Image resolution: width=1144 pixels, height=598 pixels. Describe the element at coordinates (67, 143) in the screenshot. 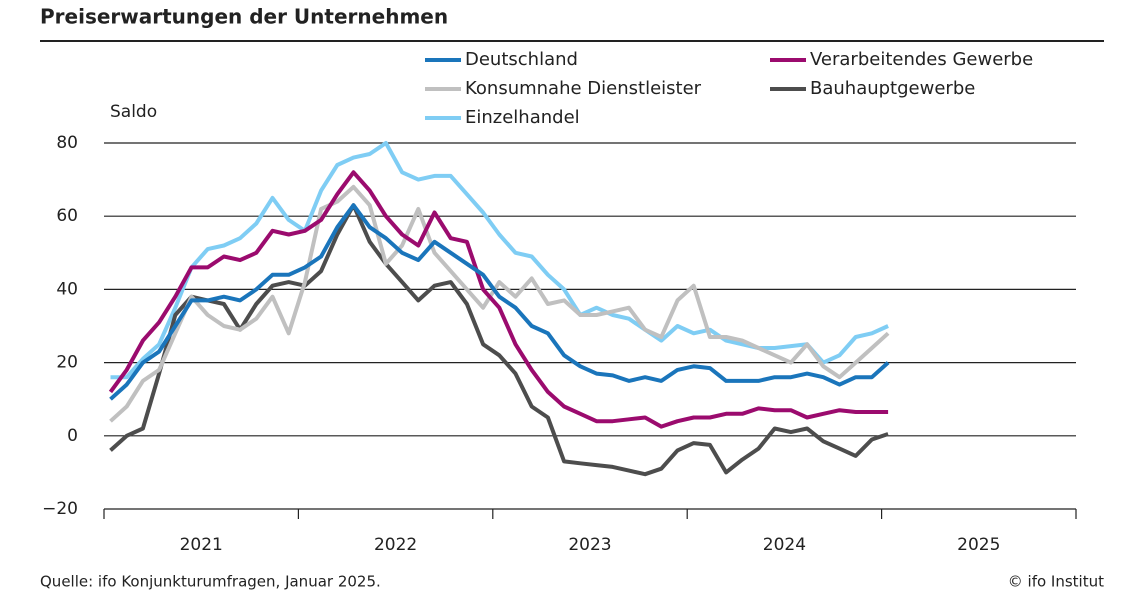

I see `y-tick-label: 80` at that location.